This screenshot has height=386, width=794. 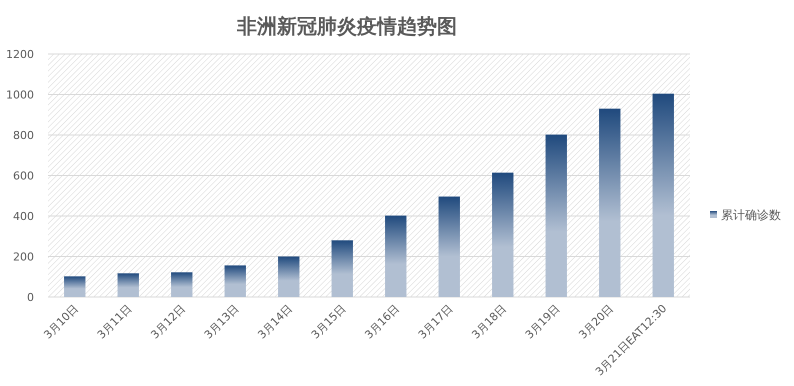 I want to click on x-tick-label: 3月17日, so click(x=436, y=322).